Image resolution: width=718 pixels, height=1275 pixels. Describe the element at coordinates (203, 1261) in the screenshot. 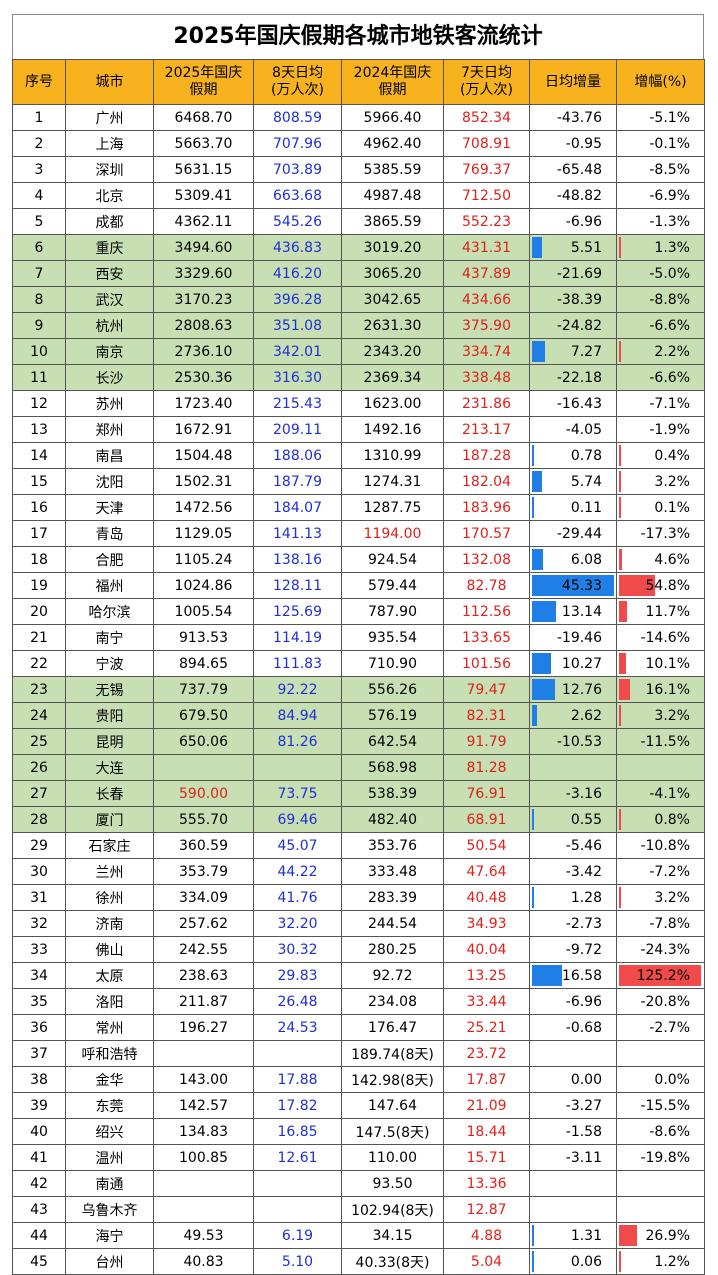

I see `cell-total2025: 40.83` at that location.